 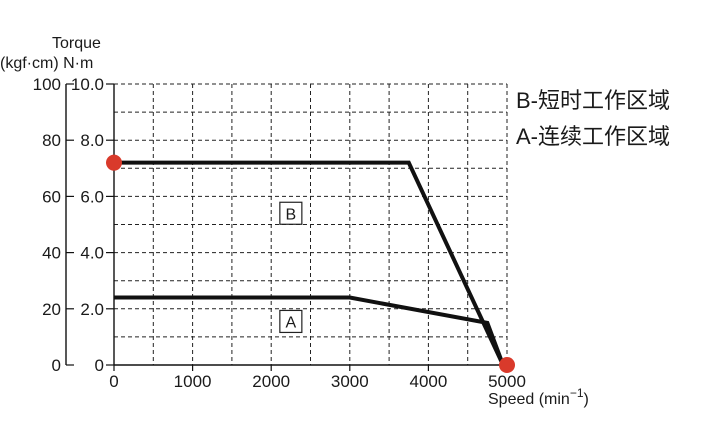 What do you see at coordinates (507, 381) in the screenshot?
I see `x-tick-label: 5000` at bounding box center [507, 381].